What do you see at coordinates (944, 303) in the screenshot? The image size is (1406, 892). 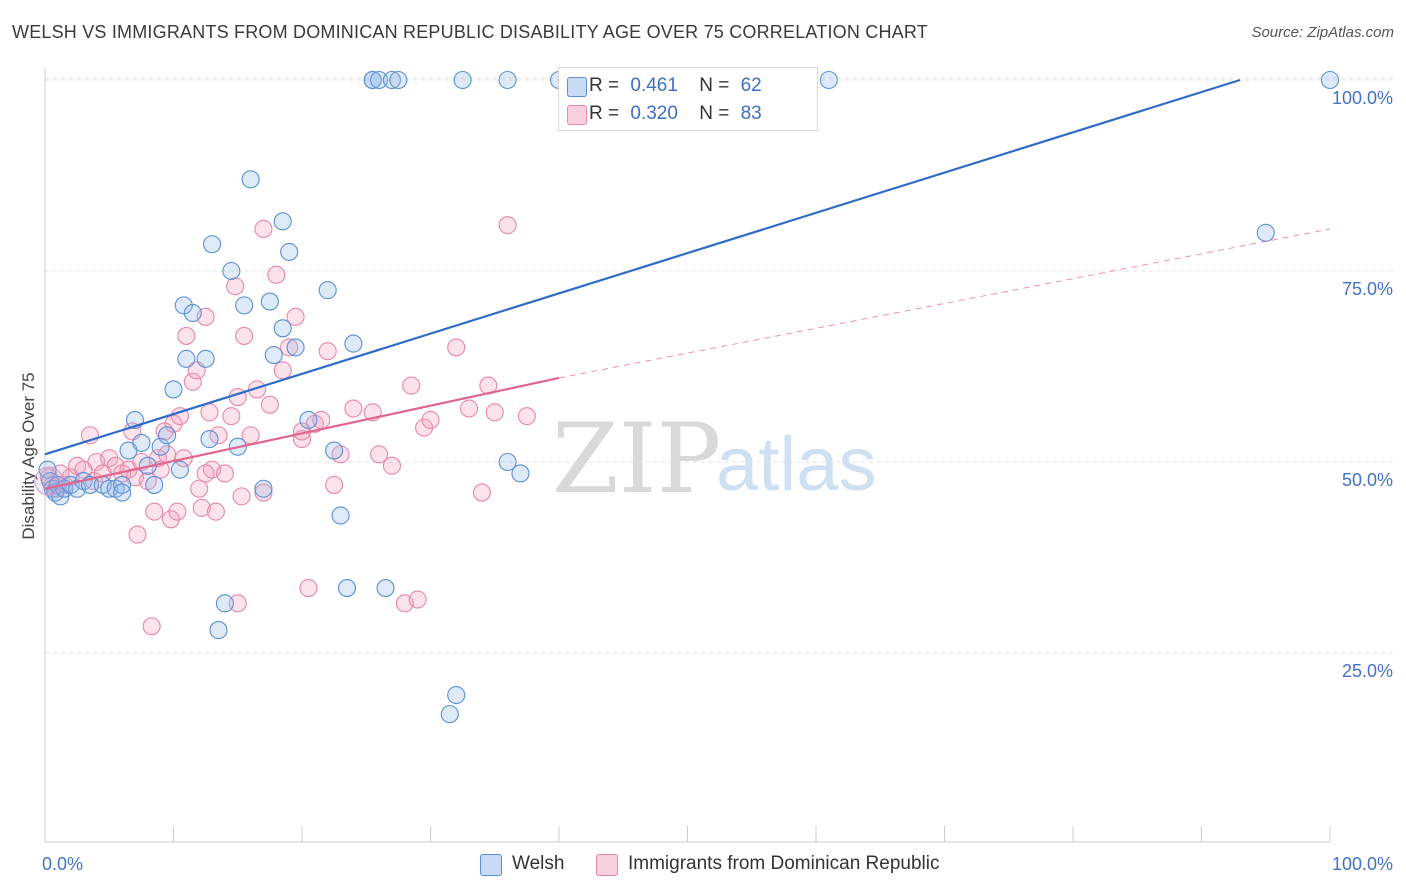 I see `trend-line-dominican-extension` at bounding box center [944, 303].